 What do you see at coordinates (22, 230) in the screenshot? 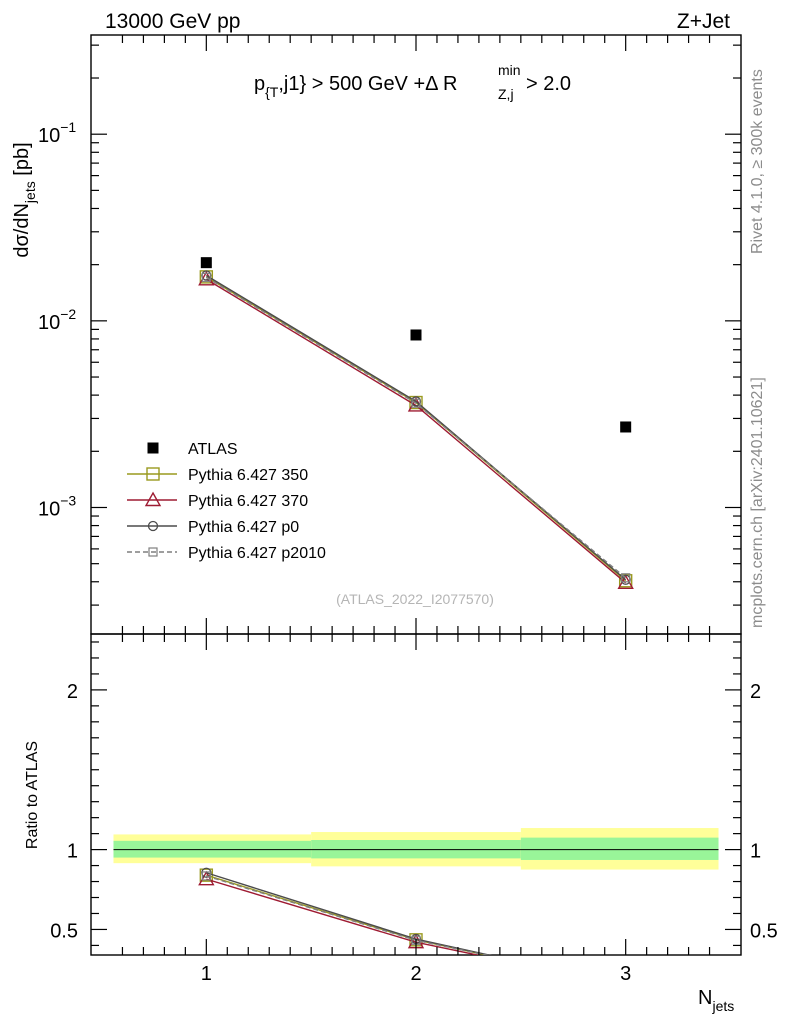
I see `ylabel-main-pre: dσ/dN` at bounding box center [22, 230].